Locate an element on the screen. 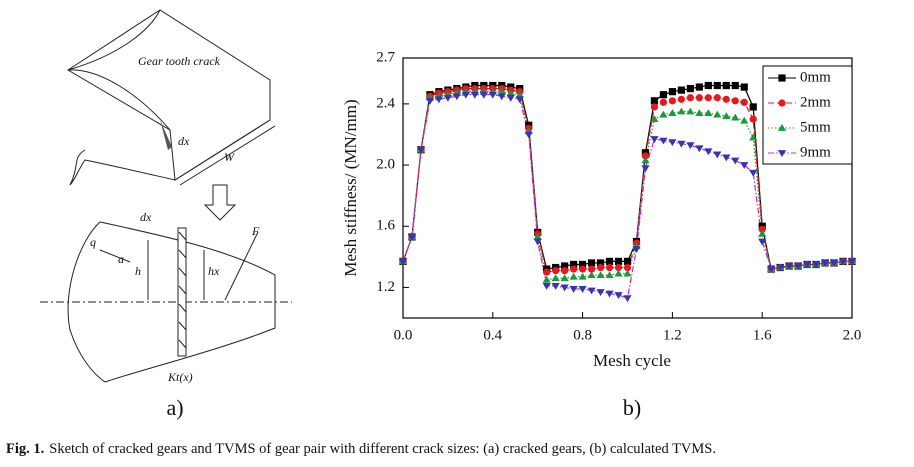 Image resolution: width=914 pixels, height=467 pixels. hx-label: hx is located at coordinates (214, 271).